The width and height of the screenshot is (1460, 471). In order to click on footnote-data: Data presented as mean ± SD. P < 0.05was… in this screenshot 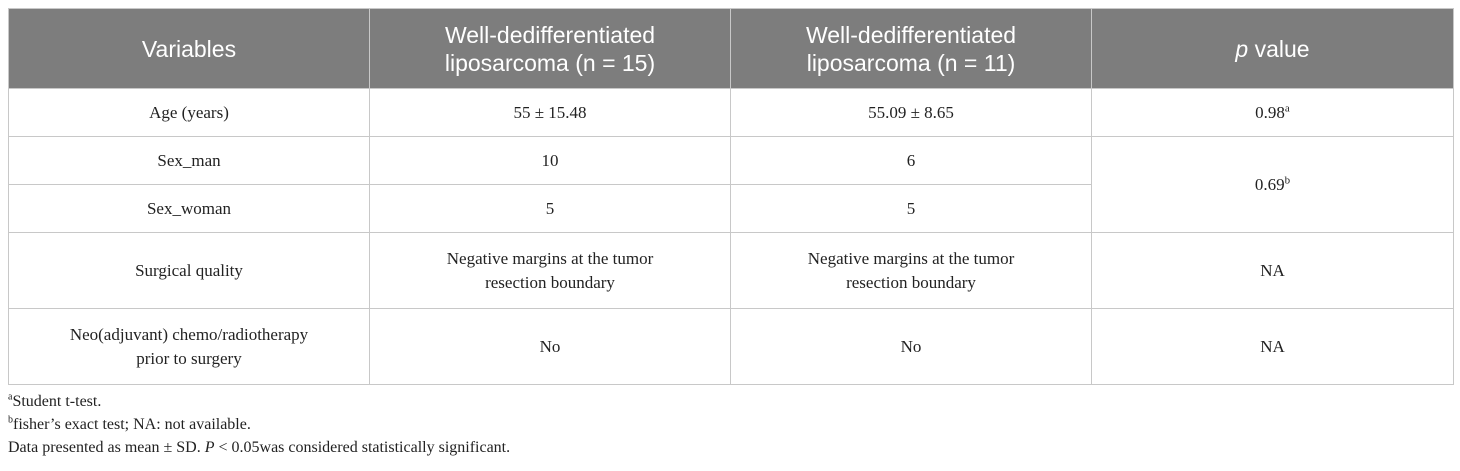, I will do `click(259, 447)`.